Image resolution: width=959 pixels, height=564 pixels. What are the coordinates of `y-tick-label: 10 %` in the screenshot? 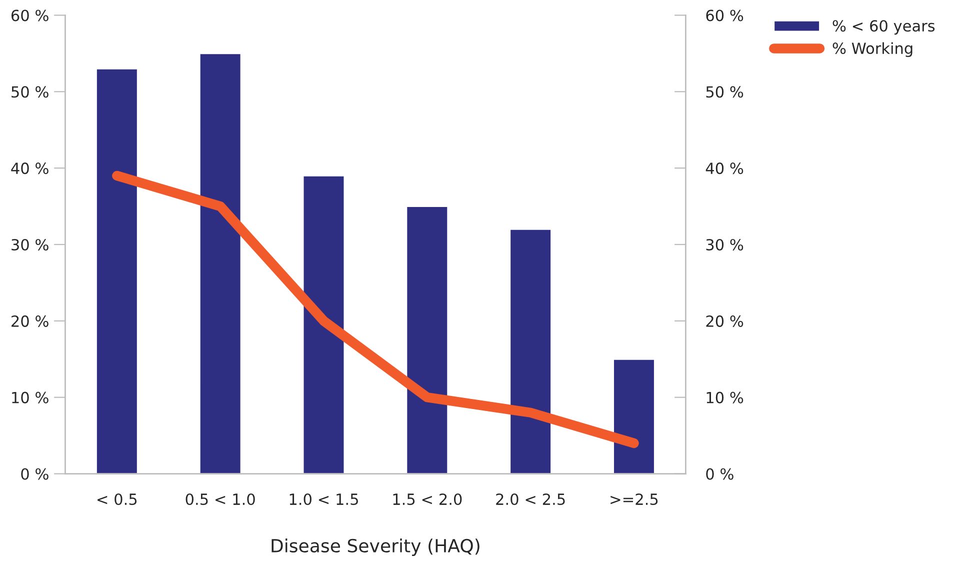 It's located at (30, 398).